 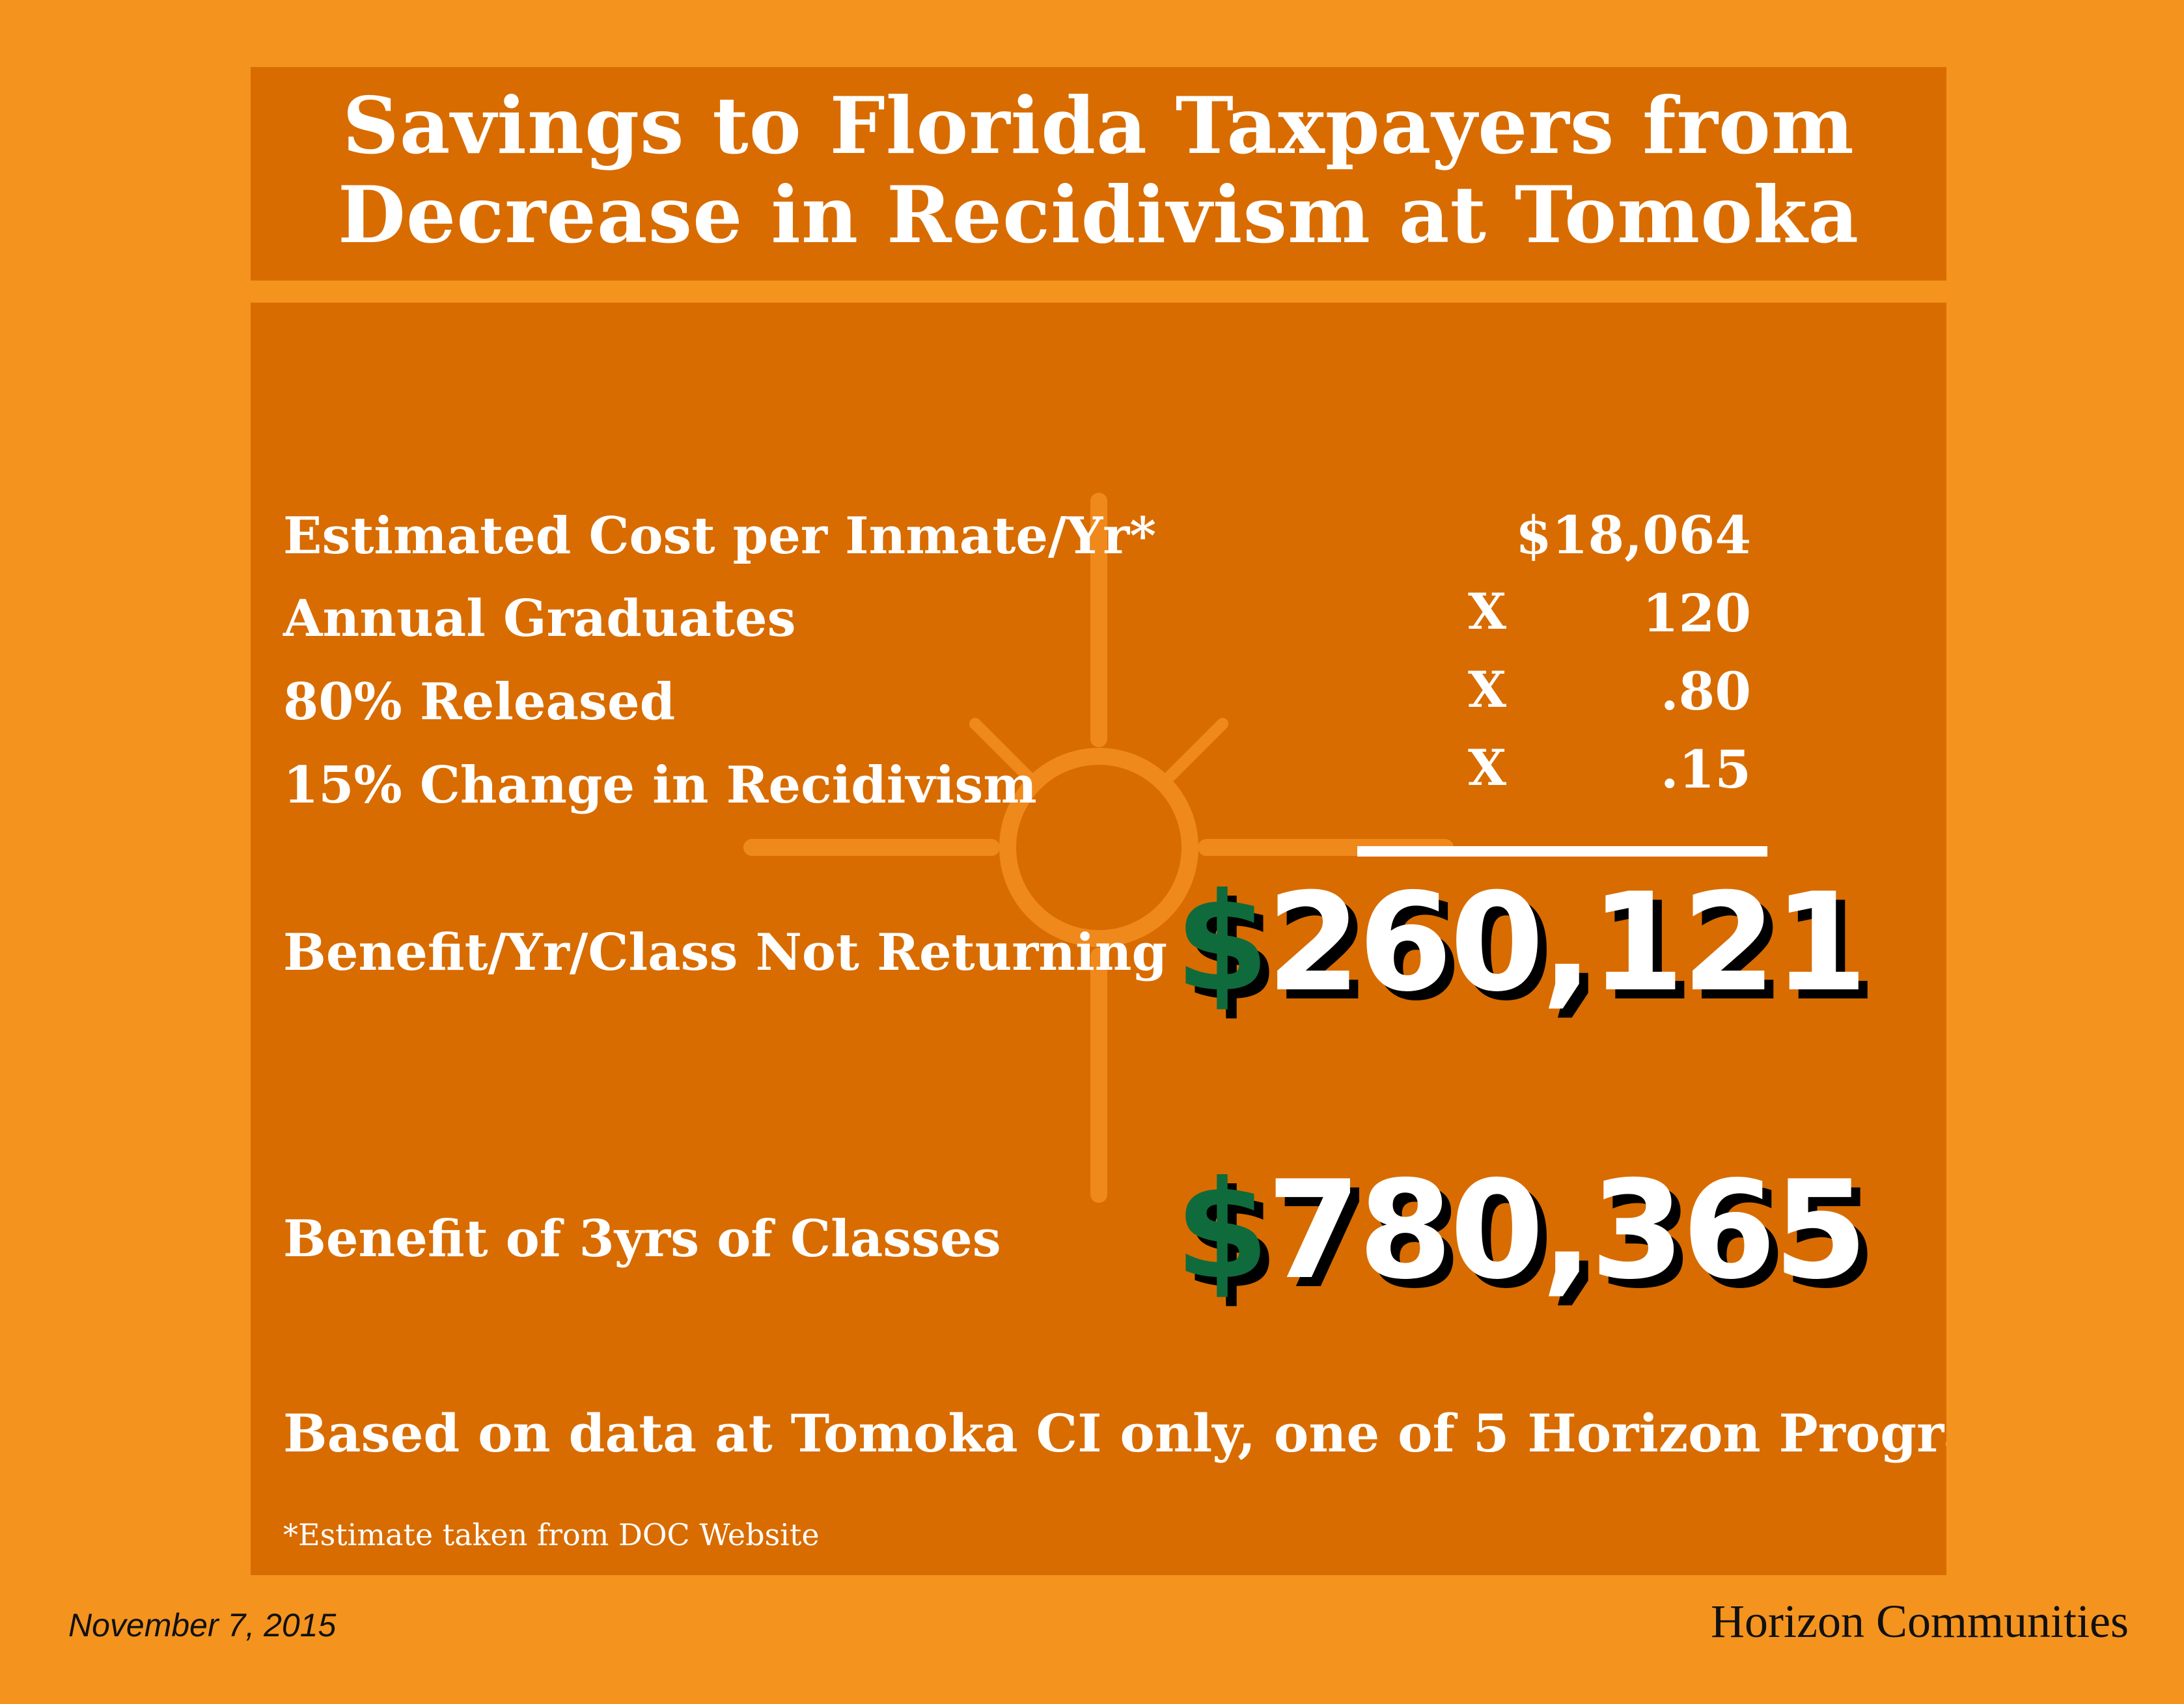 I want to click on title-line-2: Decrease in Recidivism at Tomoka, so click(x=1098, y=215).